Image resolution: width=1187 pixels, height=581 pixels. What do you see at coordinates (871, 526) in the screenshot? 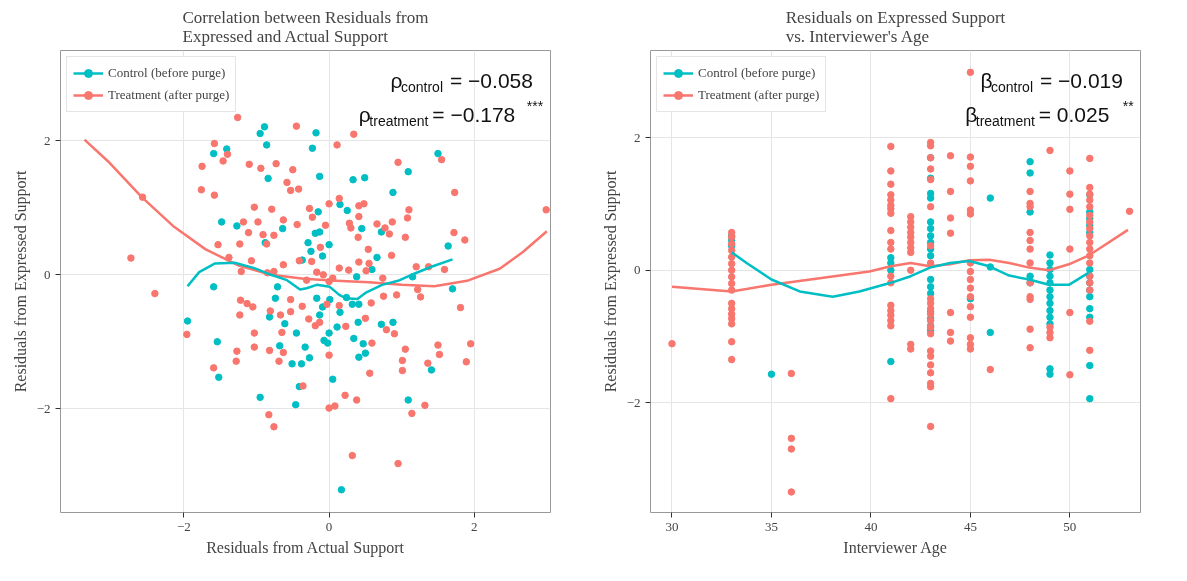
I see `x-tick-label: 40` at bounding box center [871, 526].